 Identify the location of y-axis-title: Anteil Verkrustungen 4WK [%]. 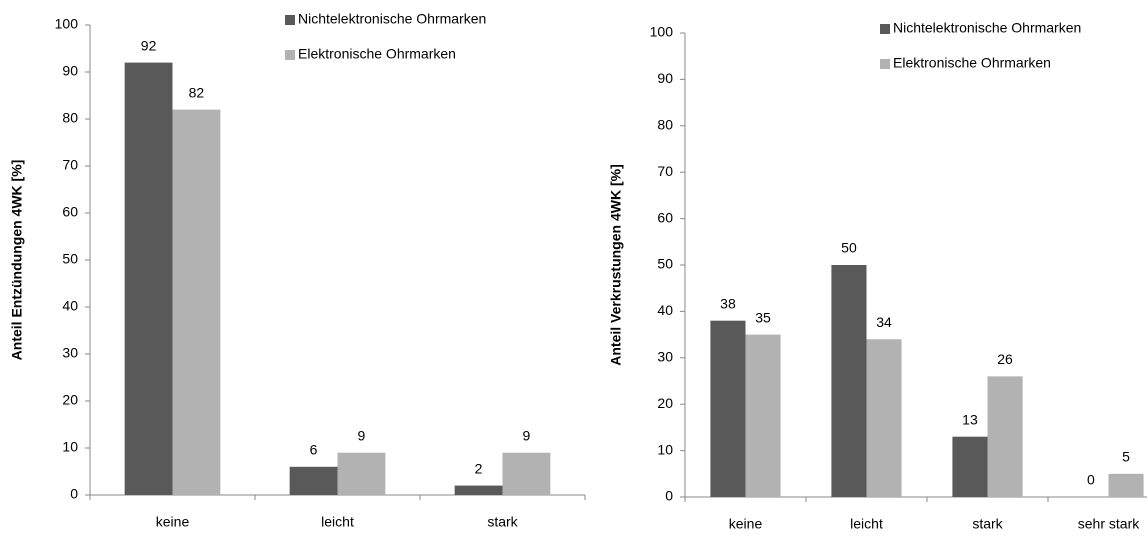
(616, 264).